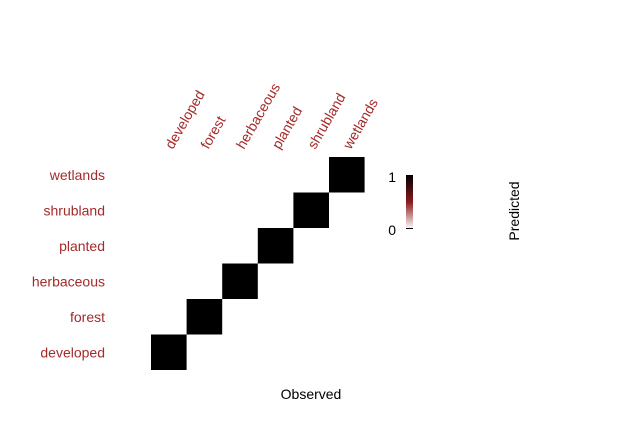 Image resolution: width=623 pixels, height=423 pixels. What do you see at coordinates (87, 317) in the screenshot?
I see `y-tick-label-forest: forest` at bounding box center [87, 317].